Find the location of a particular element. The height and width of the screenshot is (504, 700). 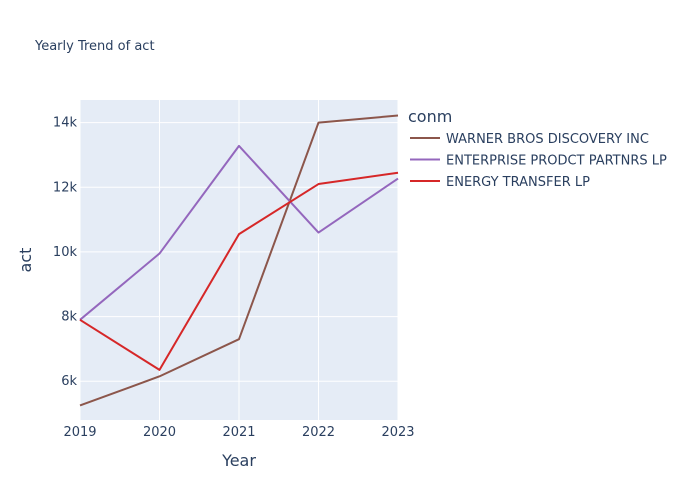

y-tick-label: 12k is located at coordinates (65, 187).